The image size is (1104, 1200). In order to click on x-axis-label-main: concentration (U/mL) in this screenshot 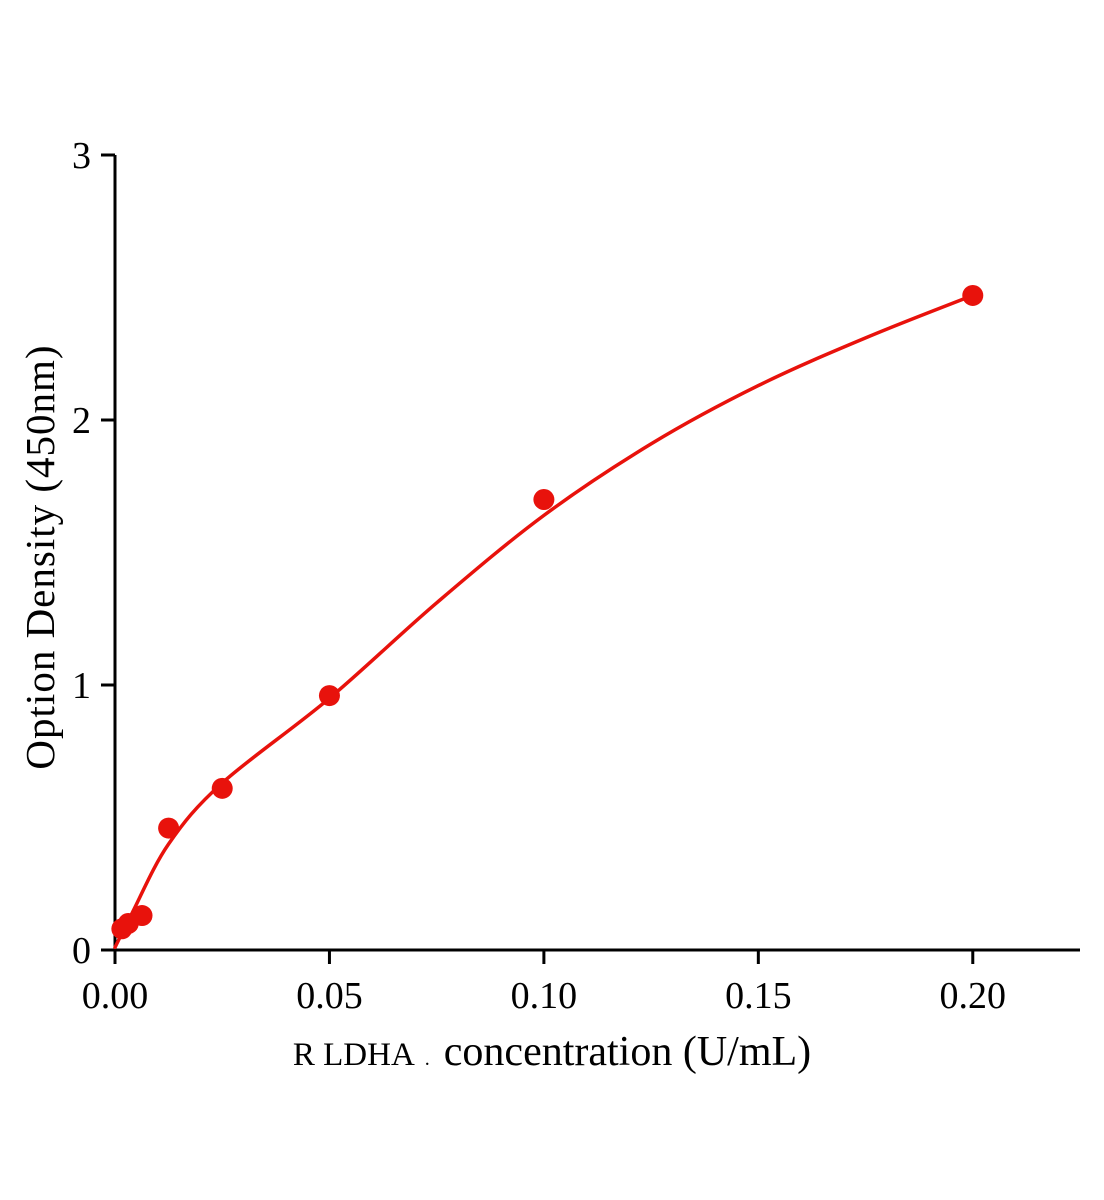, I will do `click(627, 1052)`.